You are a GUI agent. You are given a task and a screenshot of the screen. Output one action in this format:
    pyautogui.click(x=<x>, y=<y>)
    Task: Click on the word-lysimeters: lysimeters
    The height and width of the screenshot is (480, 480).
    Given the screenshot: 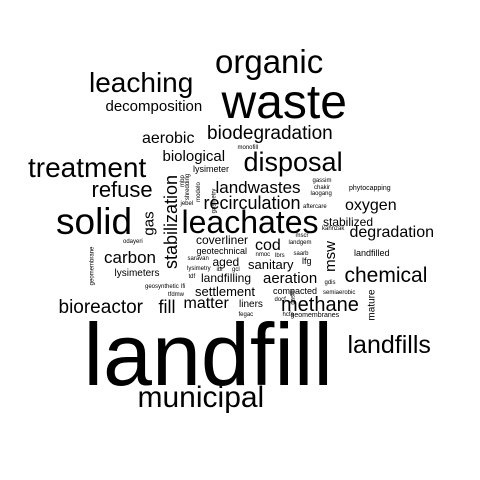 What is the action you would take?
    pyautogui.click(x=137, y=273)
    